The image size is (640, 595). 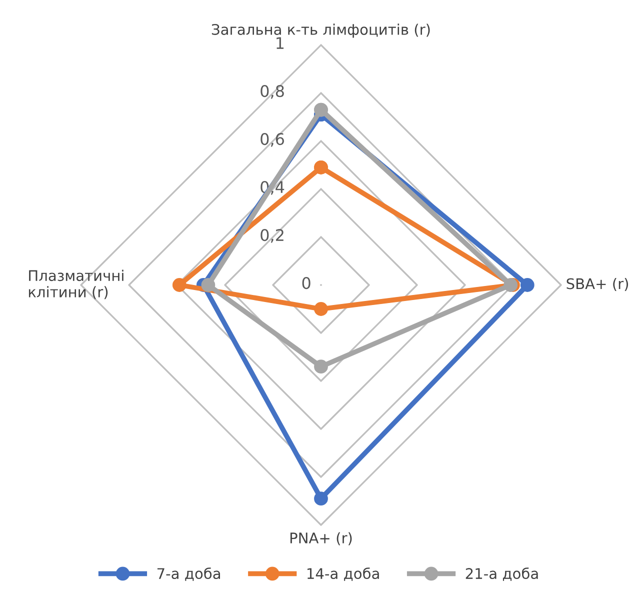 What do you see at coordinates (597, 284) in the screenshot?
I see `spoke-label: SBA+ (r)` at bounding box center [597, 284].